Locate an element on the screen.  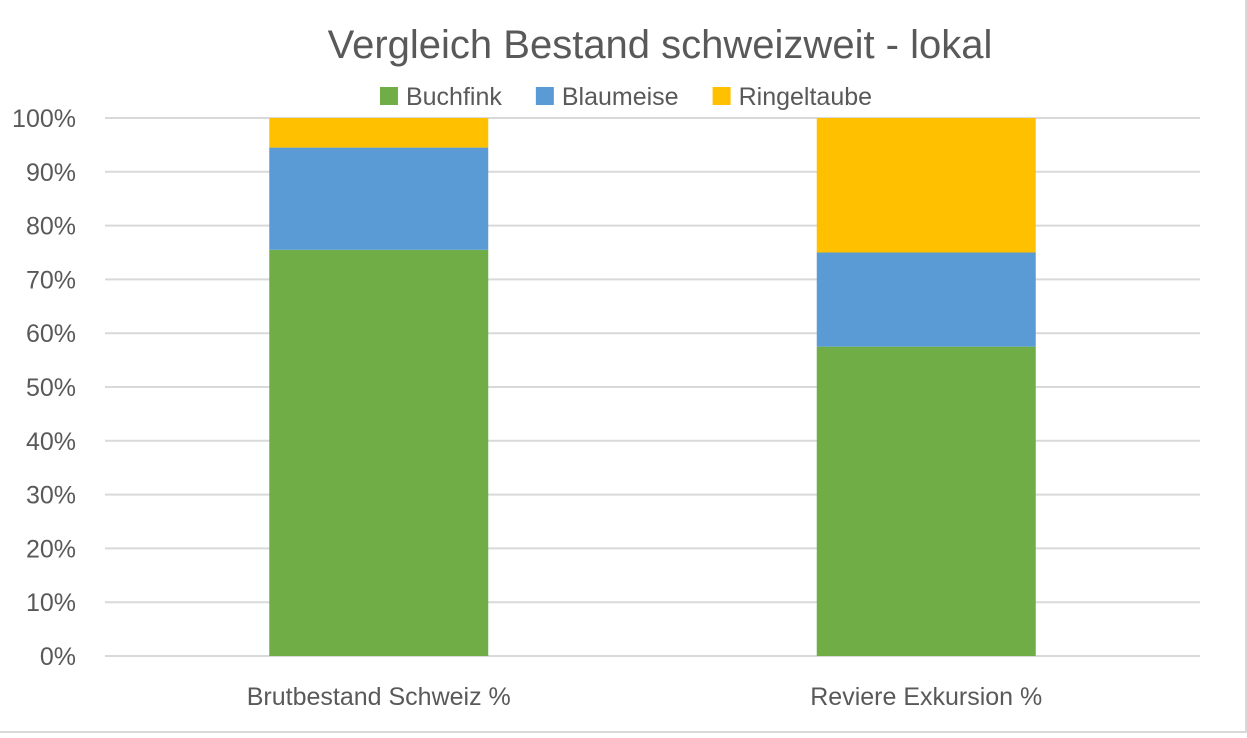
y-tick-label: 40% is located at coordinates (51, 442).